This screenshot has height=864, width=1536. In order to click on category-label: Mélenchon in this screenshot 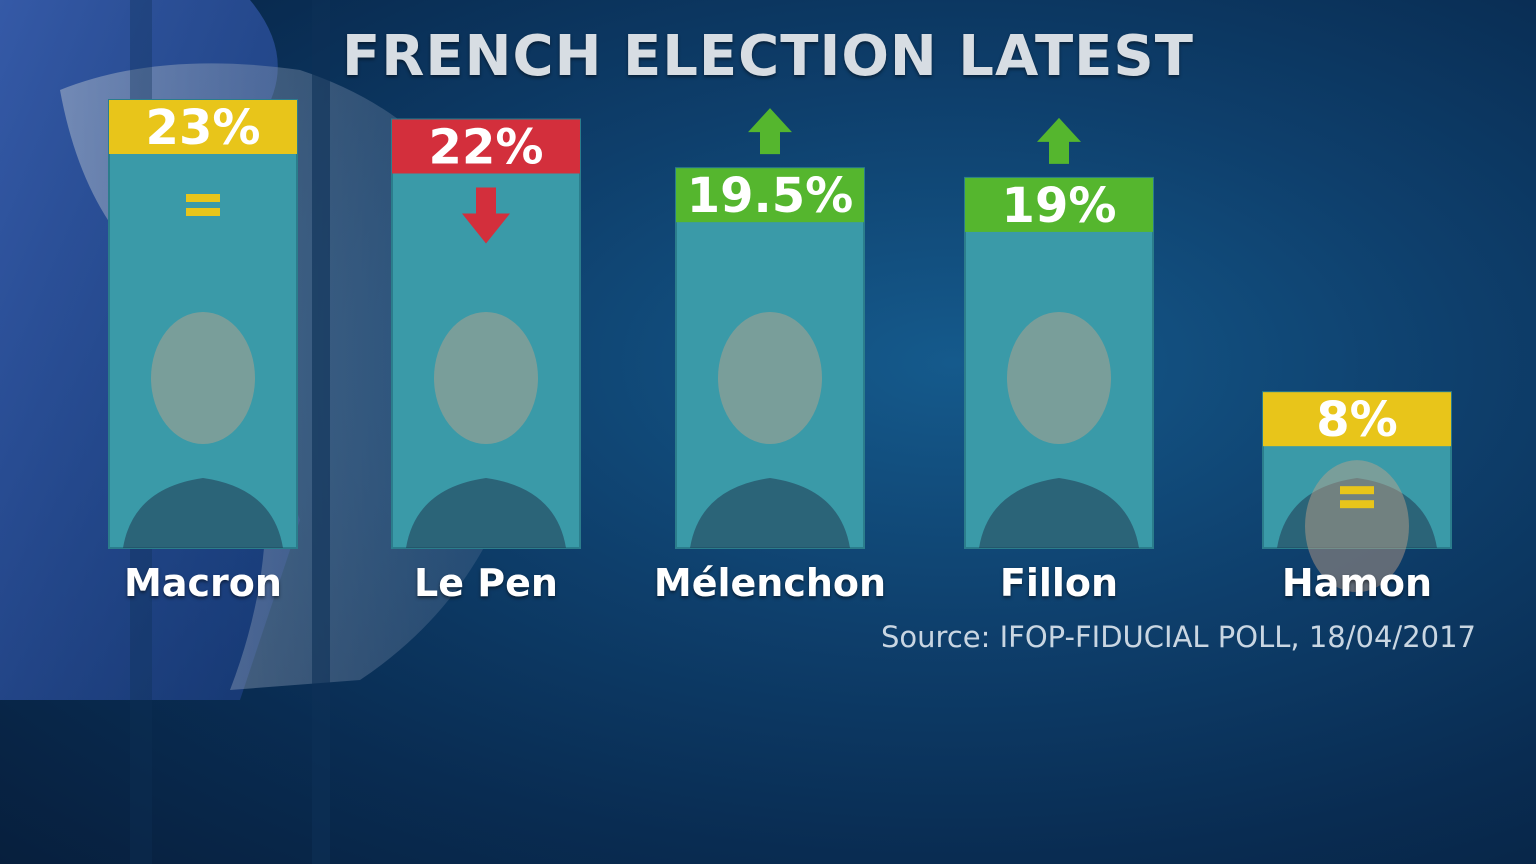, I will do `click(770, 583)`.